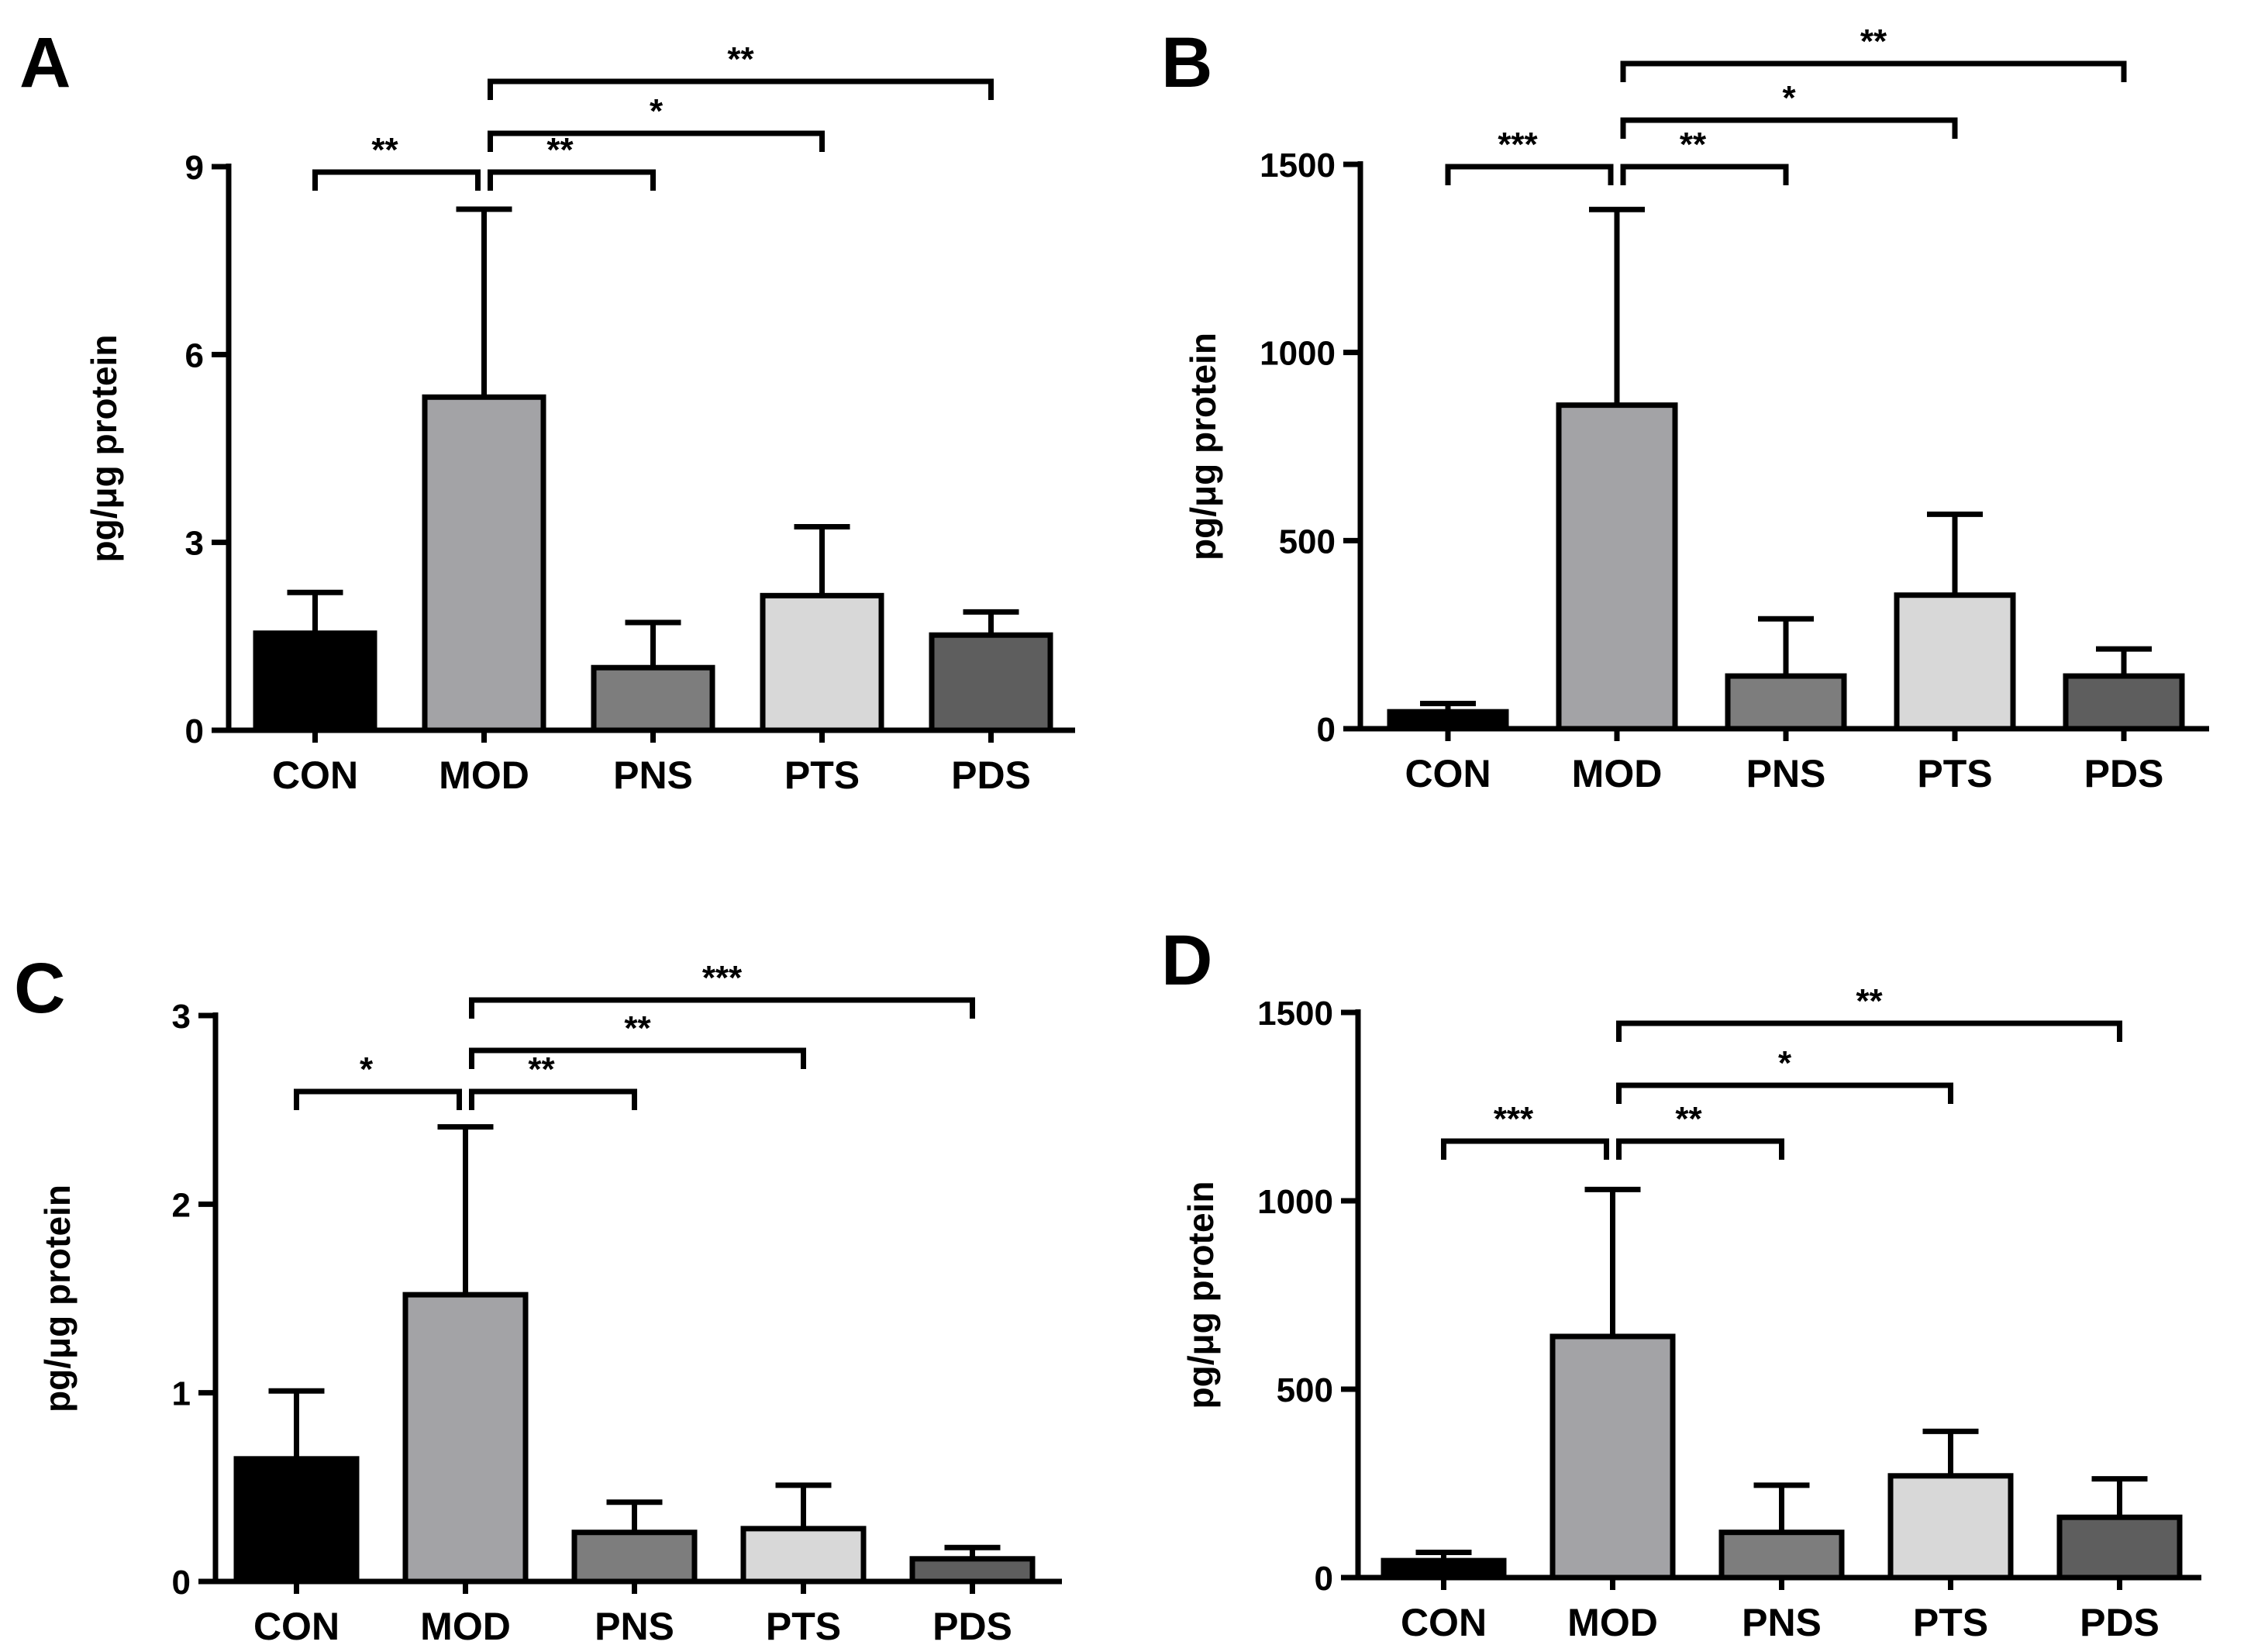  Describe the element at coordinates (181, 1205) in the screenshot. I see `y-tick-label: 2` at that location.